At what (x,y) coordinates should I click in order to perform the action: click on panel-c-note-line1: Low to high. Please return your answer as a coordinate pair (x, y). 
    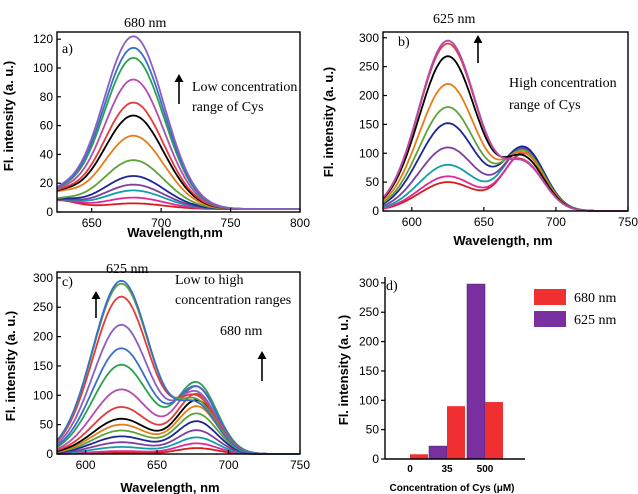
    Looking at the image, I should click on (209, 280).